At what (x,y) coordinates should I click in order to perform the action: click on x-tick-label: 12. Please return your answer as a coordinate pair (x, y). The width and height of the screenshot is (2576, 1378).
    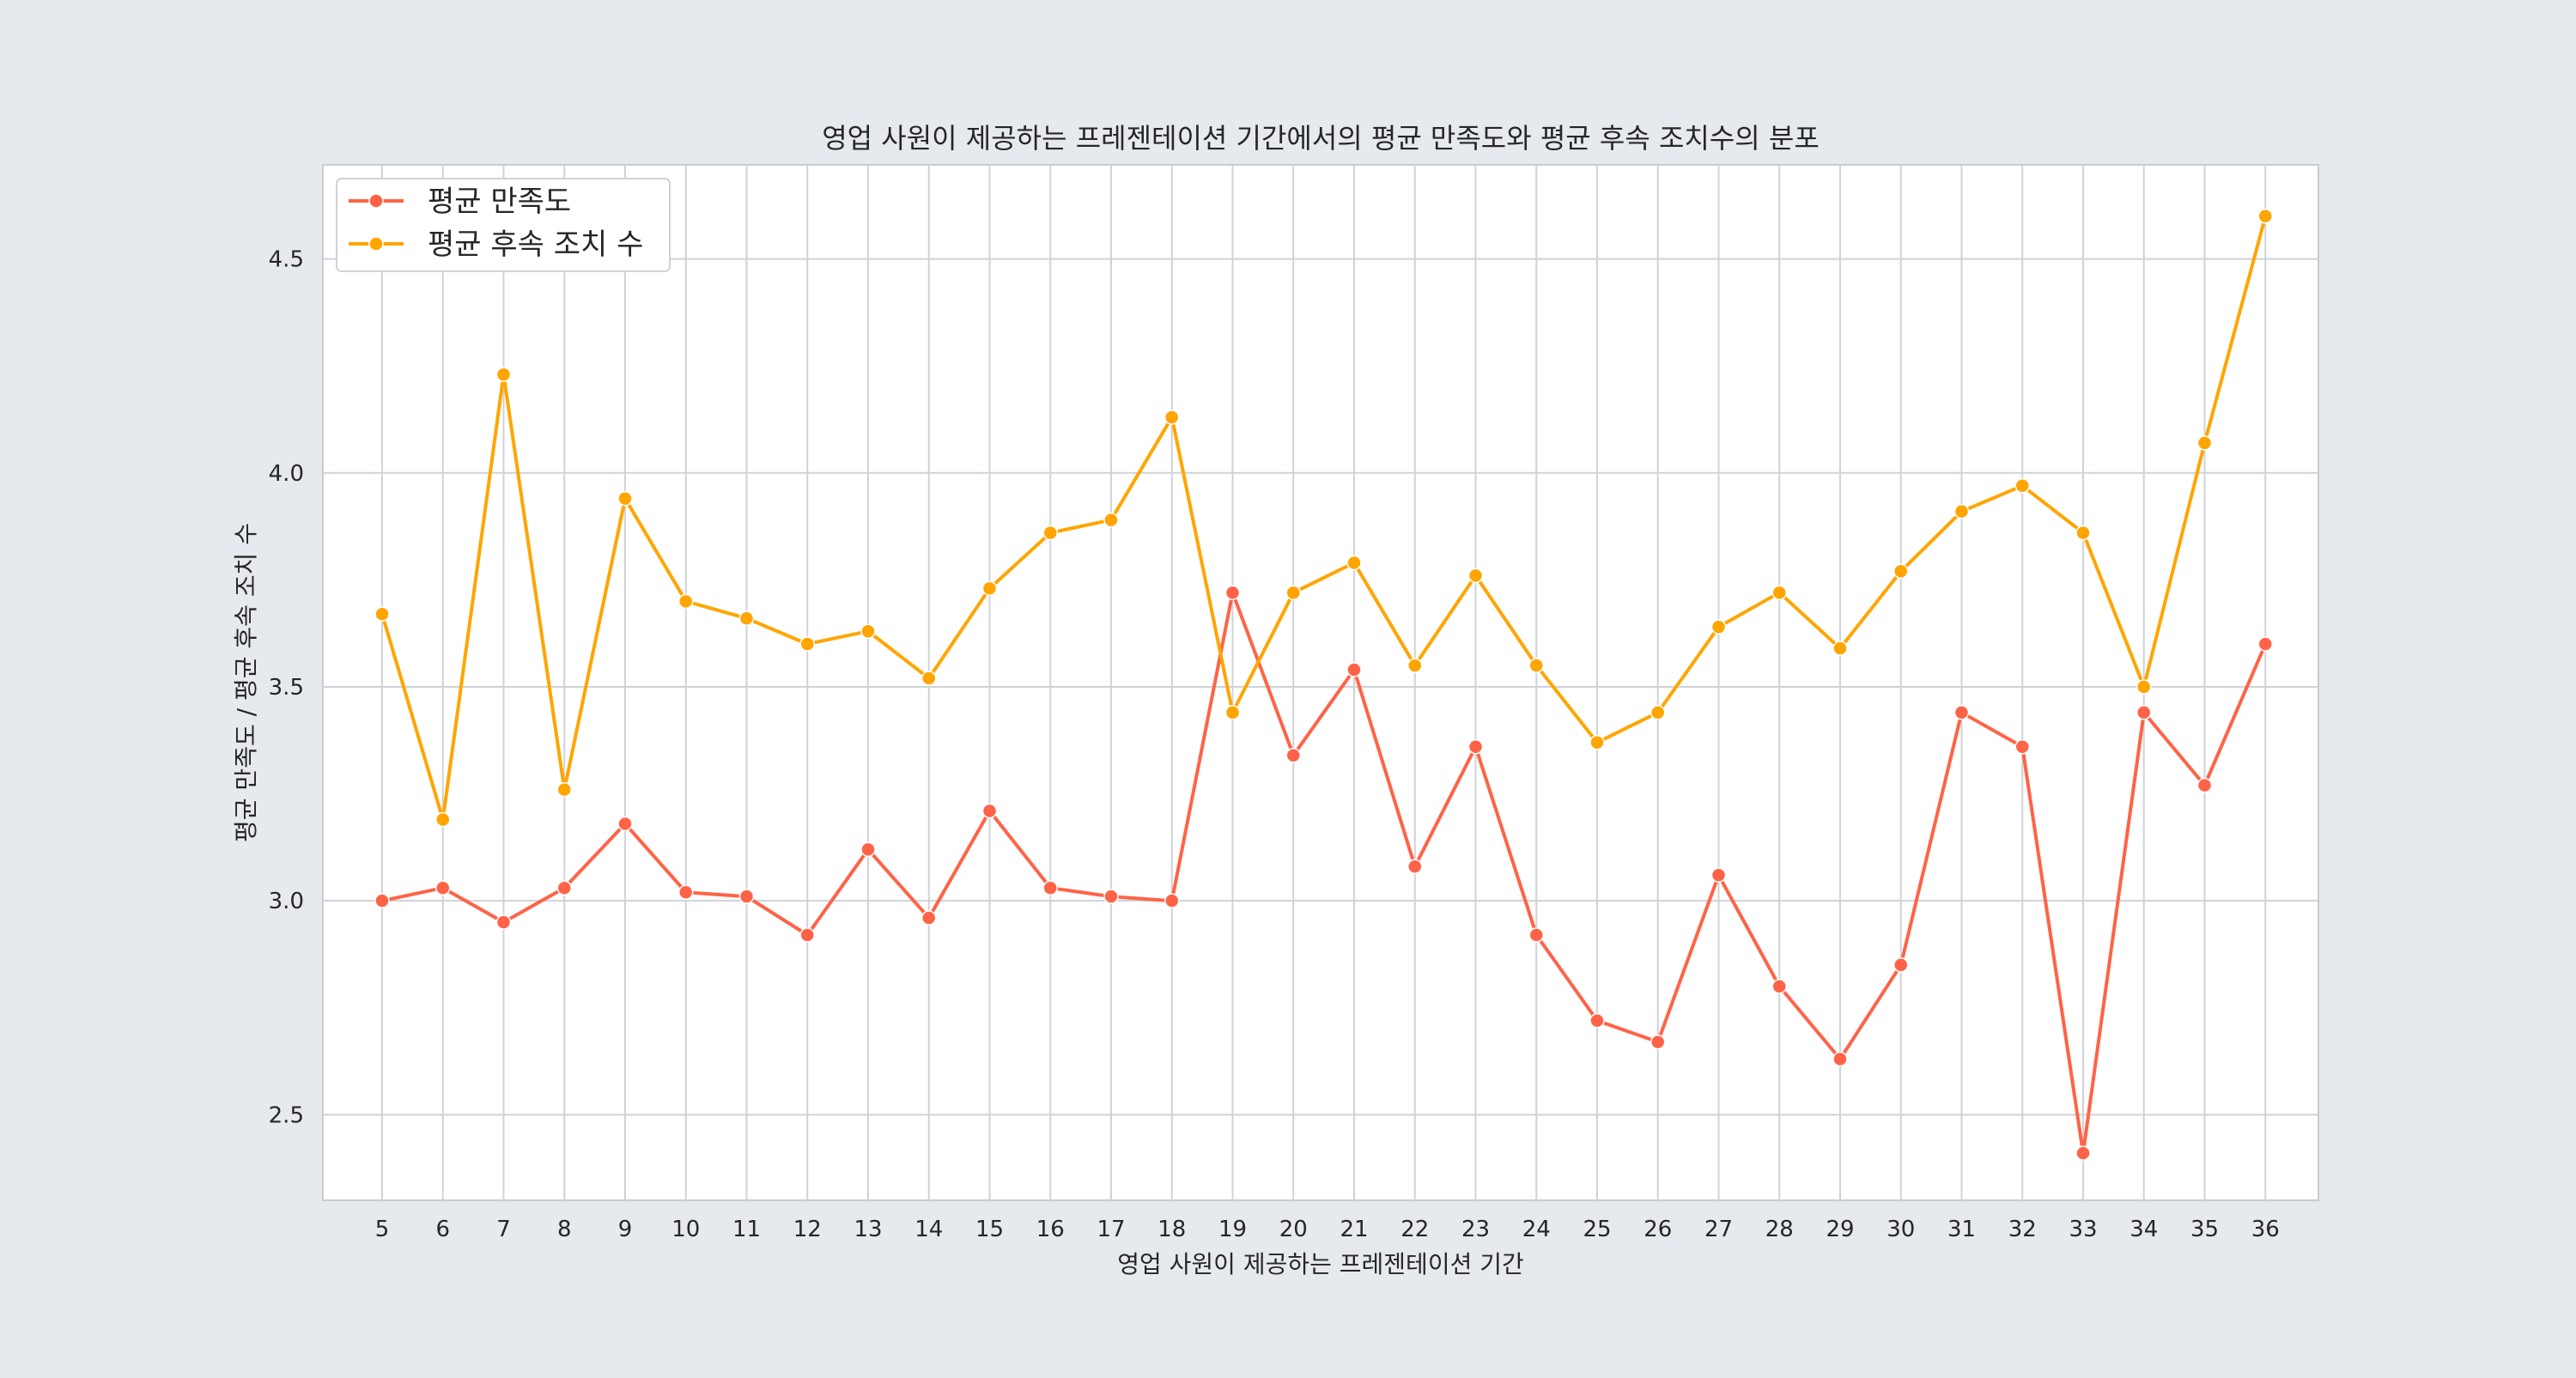
    Looking at the image, I should click on (808, 1229).